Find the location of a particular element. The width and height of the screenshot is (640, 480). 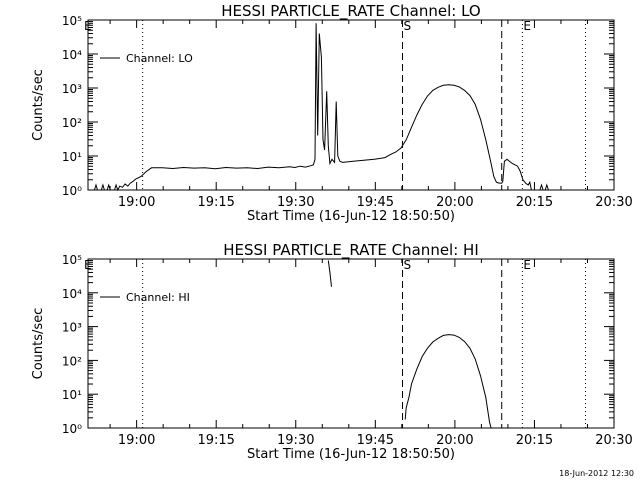

footer-timestamp: 18-Jun-2012 12:30 is located at coordinates (596, 473).